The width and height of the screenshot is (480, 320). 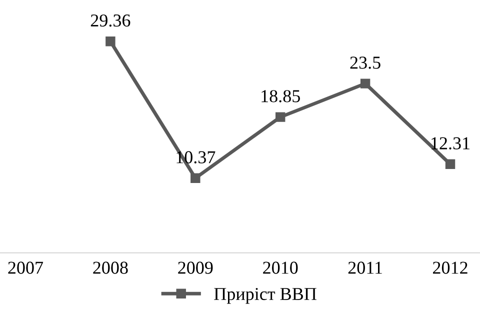 I want to click on data-label: 29.36, so click(x=110, y=20).